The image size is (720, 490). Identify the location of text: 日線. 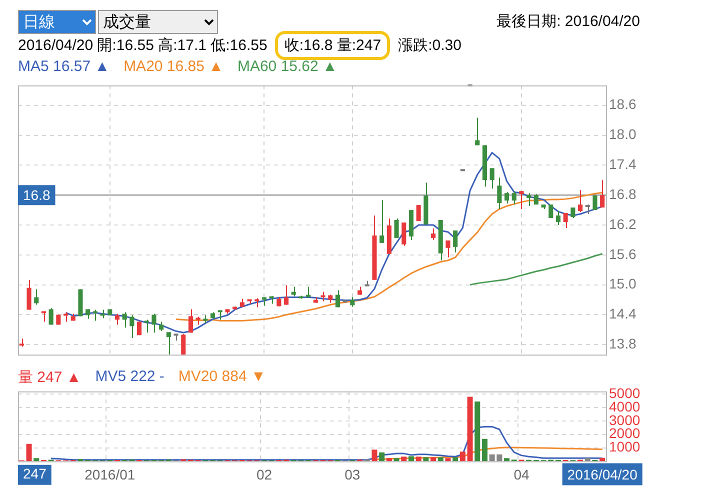
(57, 22).